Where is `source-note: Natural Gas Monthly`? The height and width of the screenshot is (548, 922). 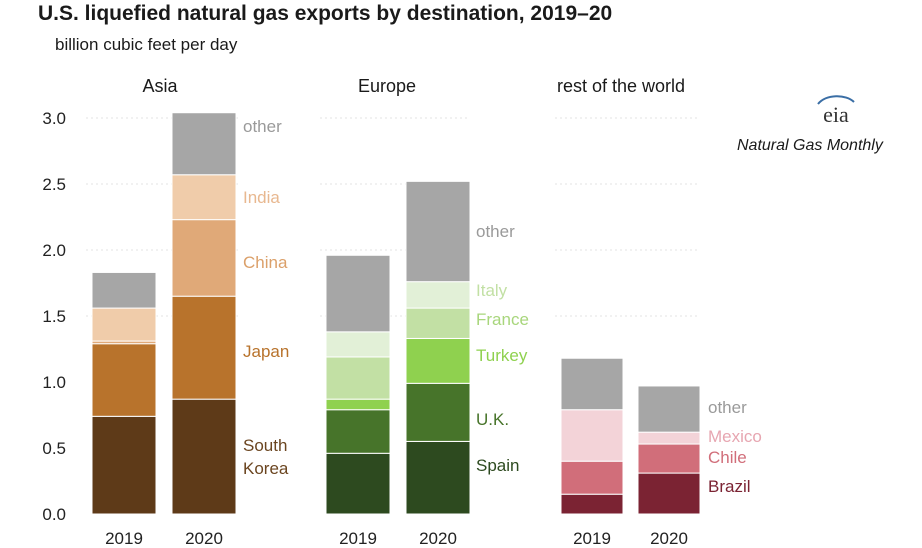
source-note: Natural Gas Monthly is located at coordinates (810, 145).